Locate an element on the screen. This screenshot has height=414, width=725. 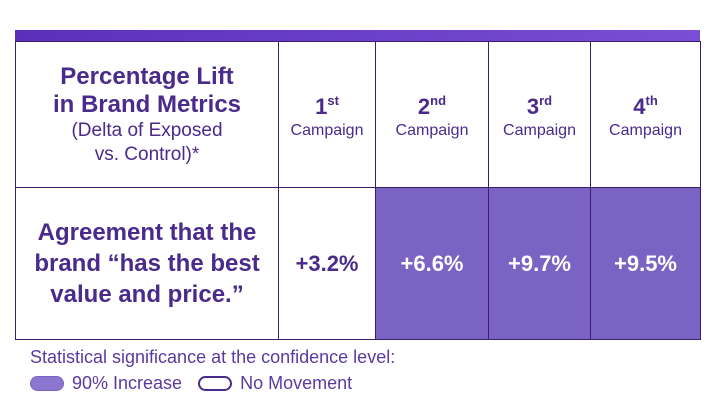
value-cell-3: +9.7% is located at coordinates (539, 263).